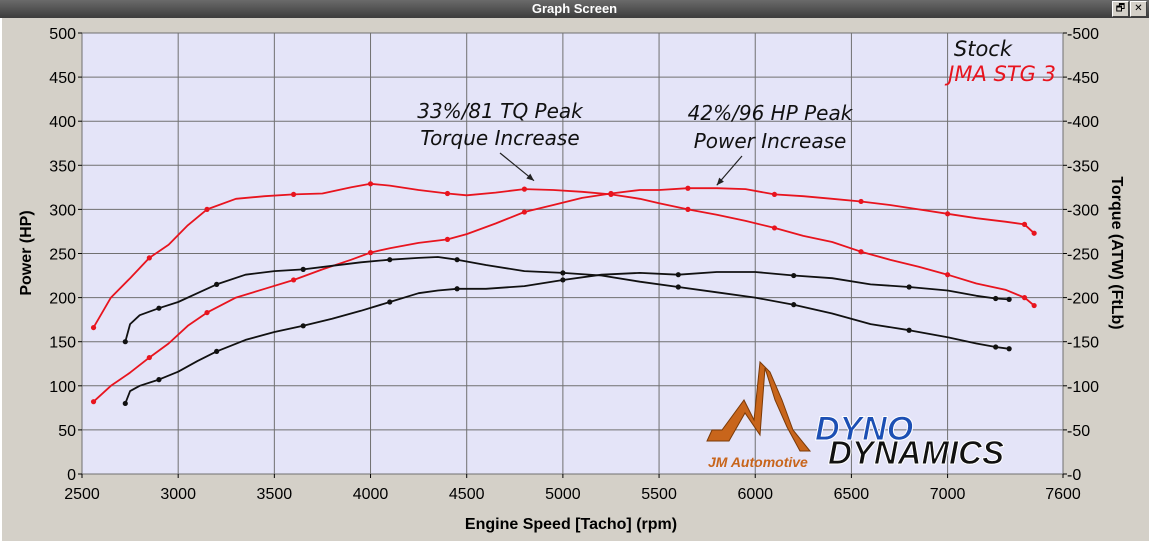 The image size is (1149, 541). What do you see at coordinates (1083, 299) in the screenshot?
I see `y-right-tick-label: -200` at bounding box center [1083, 299].